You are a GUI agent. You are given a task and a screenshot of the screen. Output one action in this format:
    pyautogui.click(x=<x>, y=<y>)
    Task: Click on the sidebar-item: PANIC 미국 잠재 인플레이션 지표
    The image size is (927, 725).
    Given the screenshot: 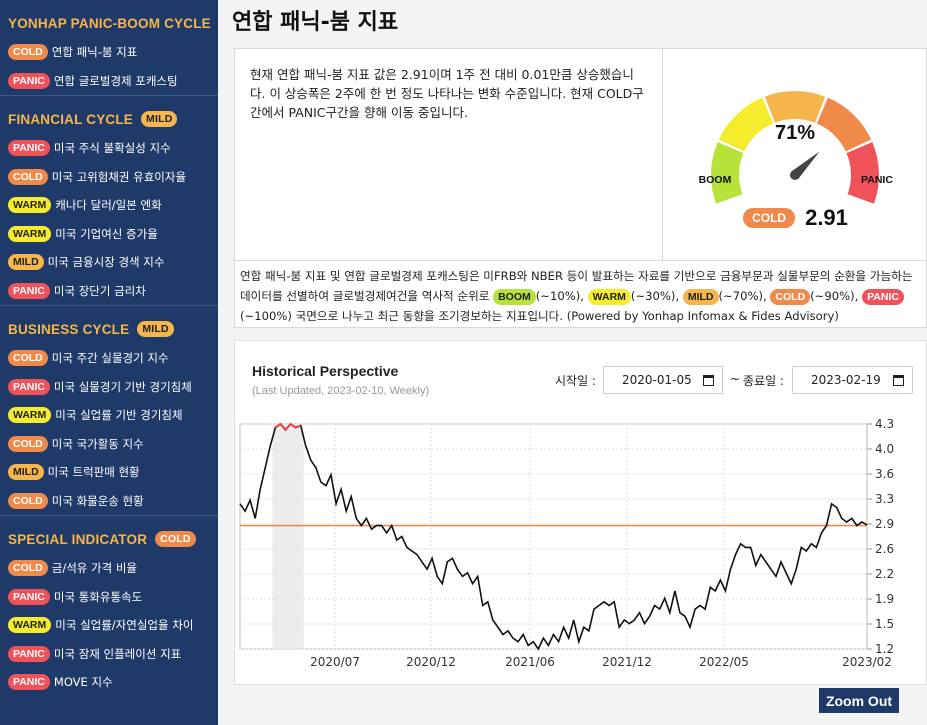 What is the action you would take?
    pyautogui.click(x=109, y=654)
    